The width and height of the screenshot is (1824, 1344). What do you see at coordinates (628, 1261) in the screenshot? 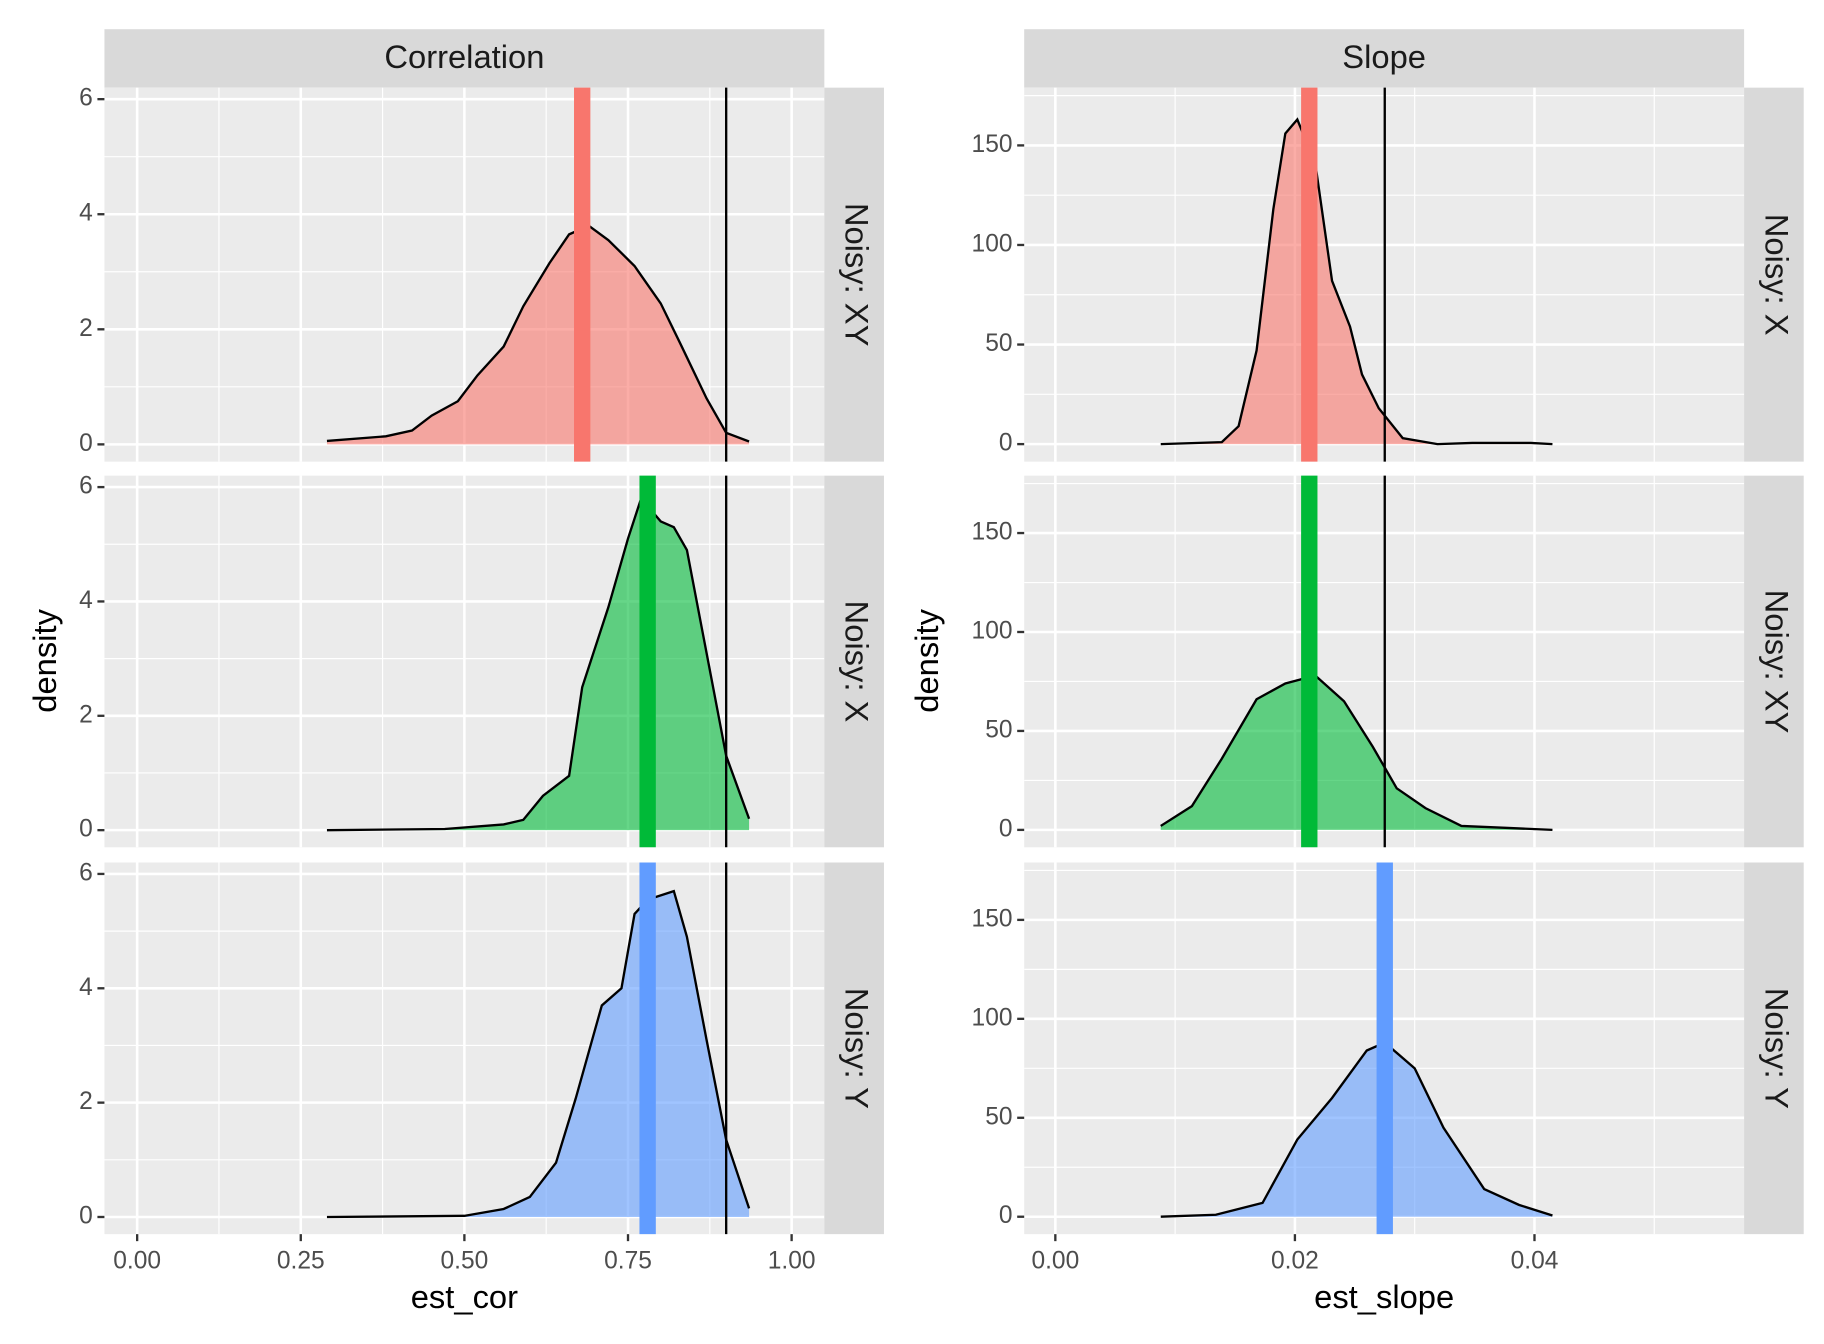
I see `x-tick-label: 0.75` at bounding box center [628, 1261].